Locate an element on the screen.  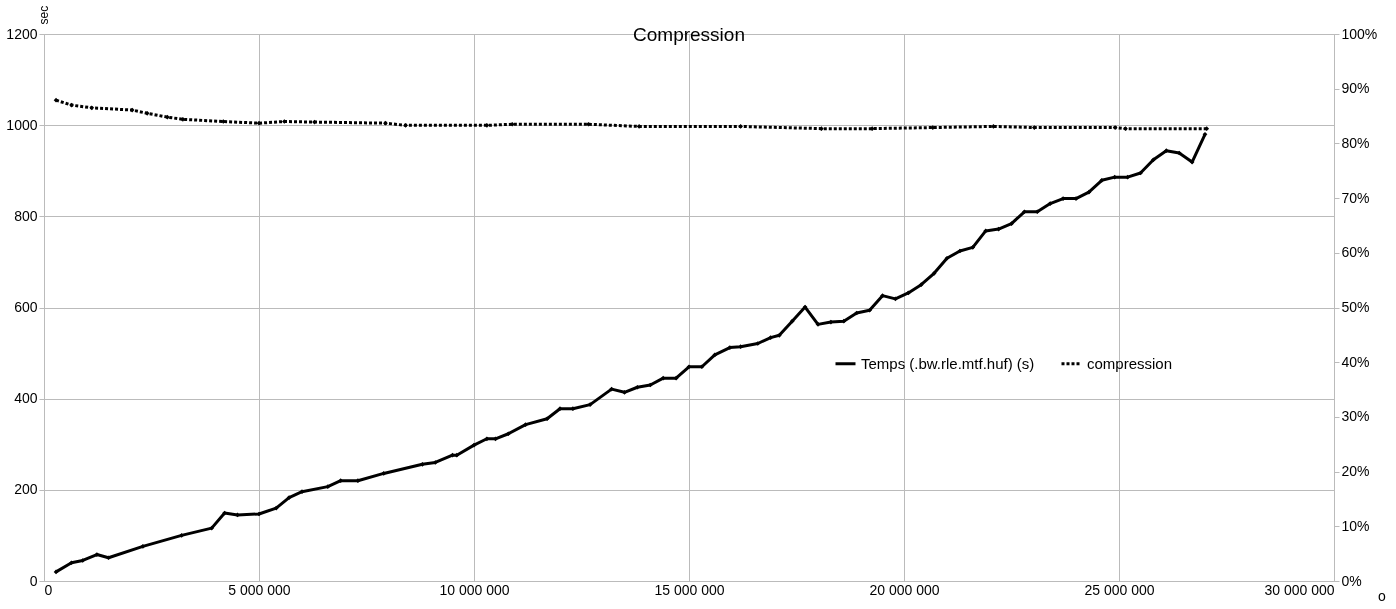
y2-tick-label: 0% is located at coordinates (1351, 580).